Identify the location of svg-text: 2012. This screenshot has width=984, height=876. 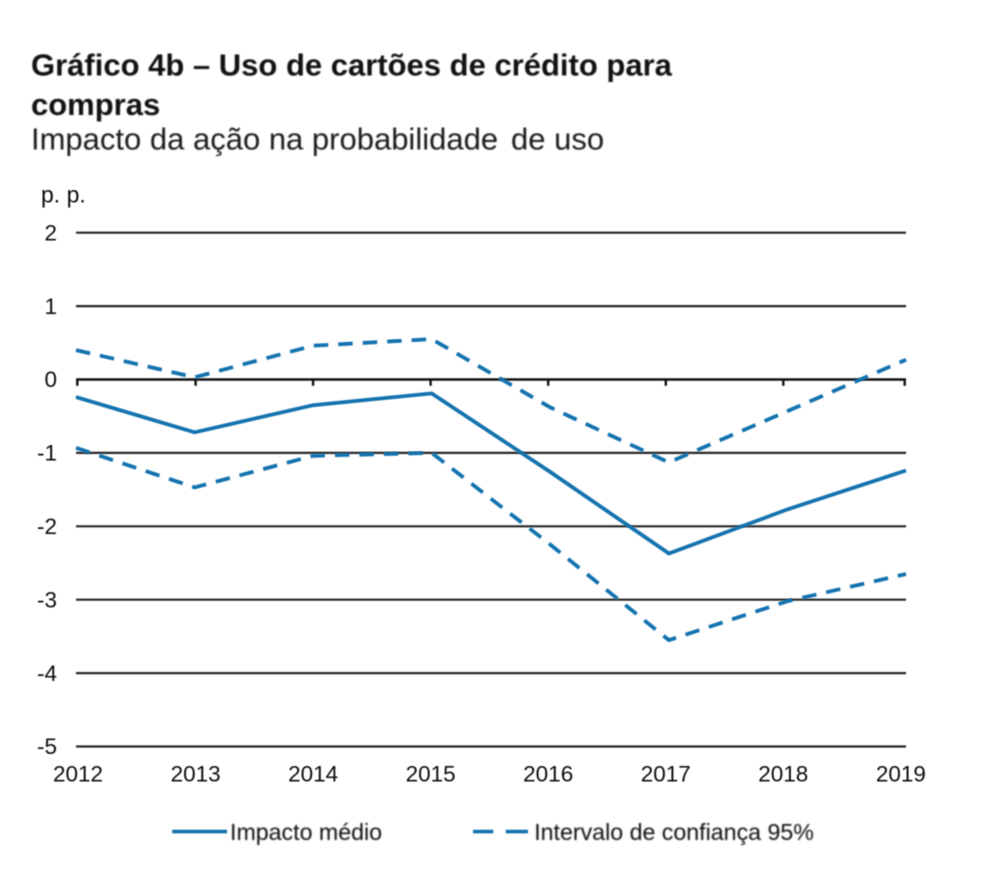
(78, 773).